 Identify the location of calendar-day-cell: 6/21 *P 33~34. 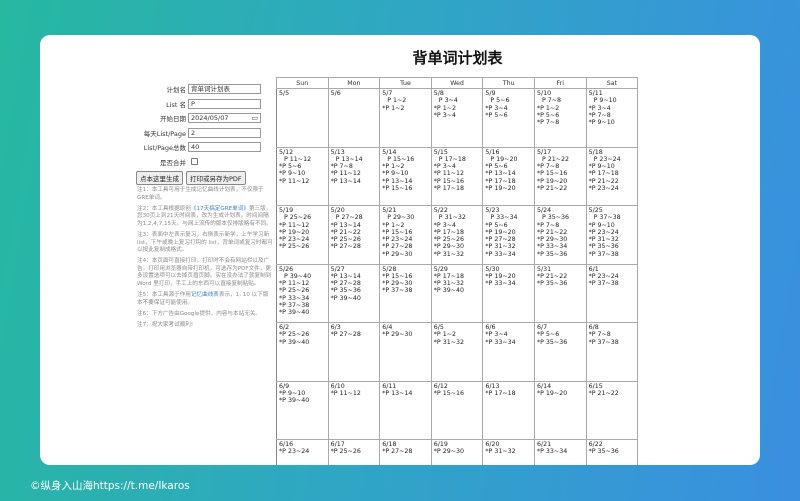
(560, 452).